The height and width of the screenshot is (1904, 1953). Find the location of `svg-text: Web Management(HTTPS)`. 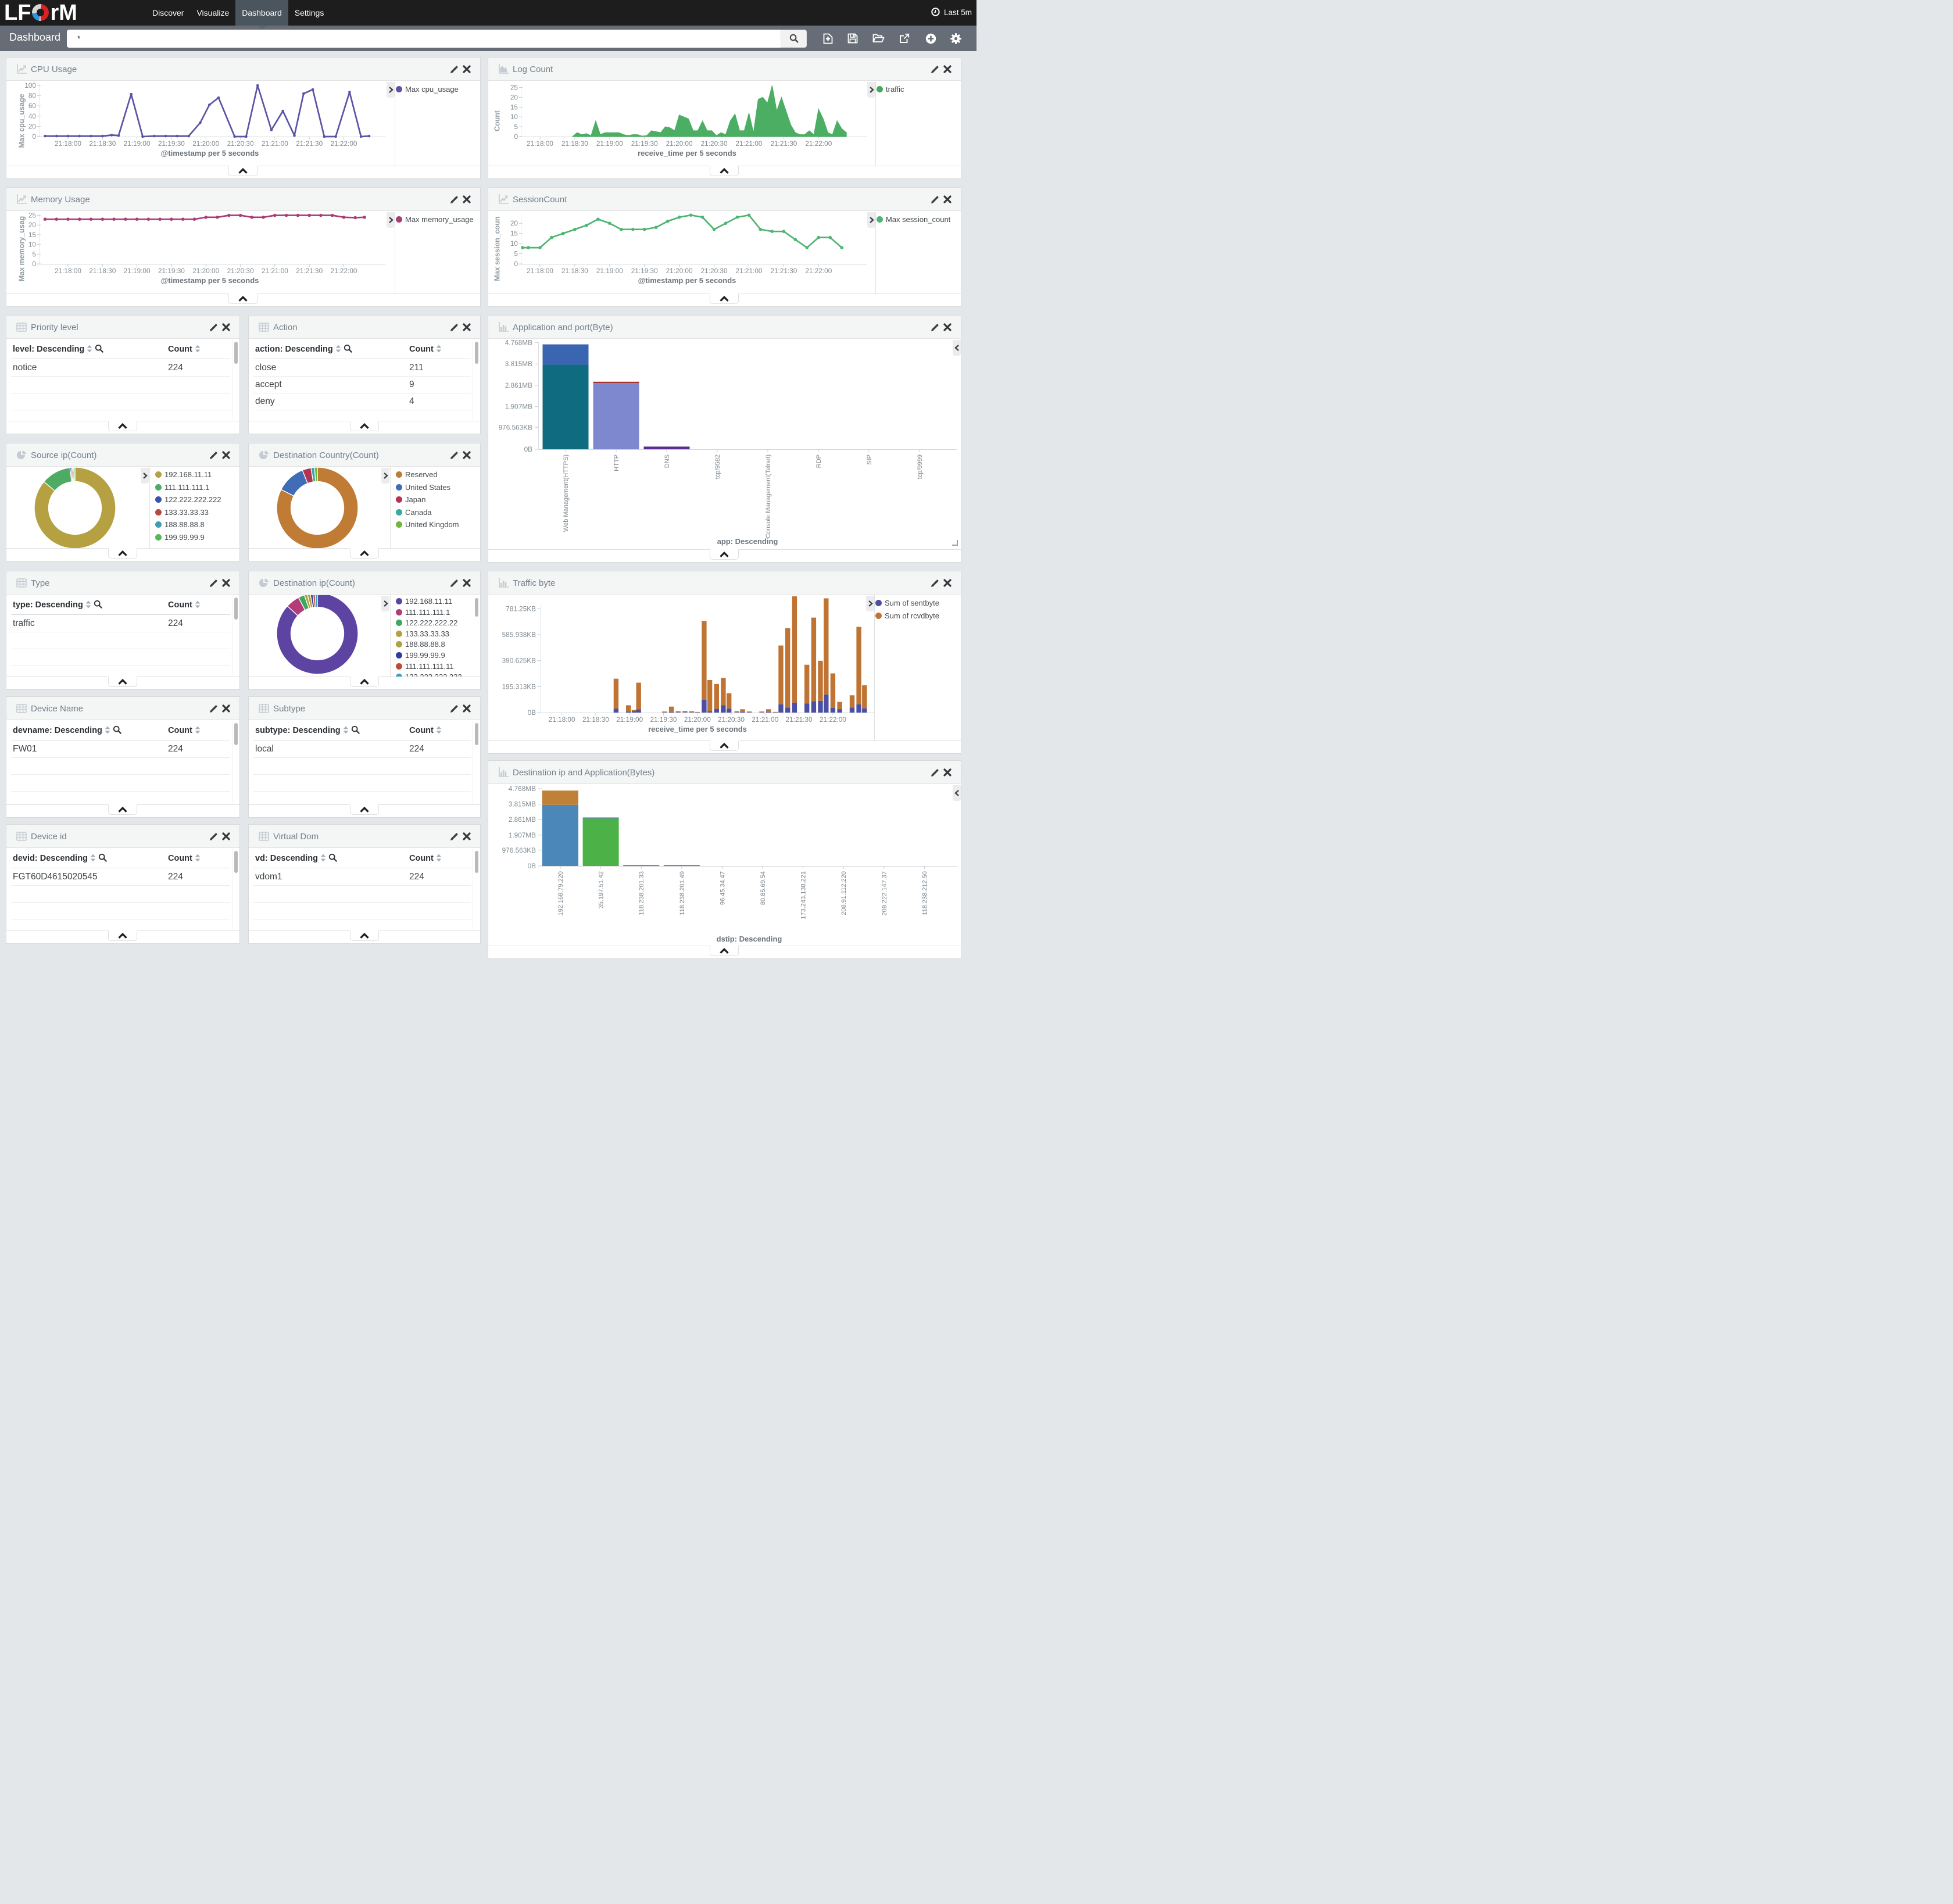

svg-text: Web Management(HTTPS) is located at coordinates (566, 493).